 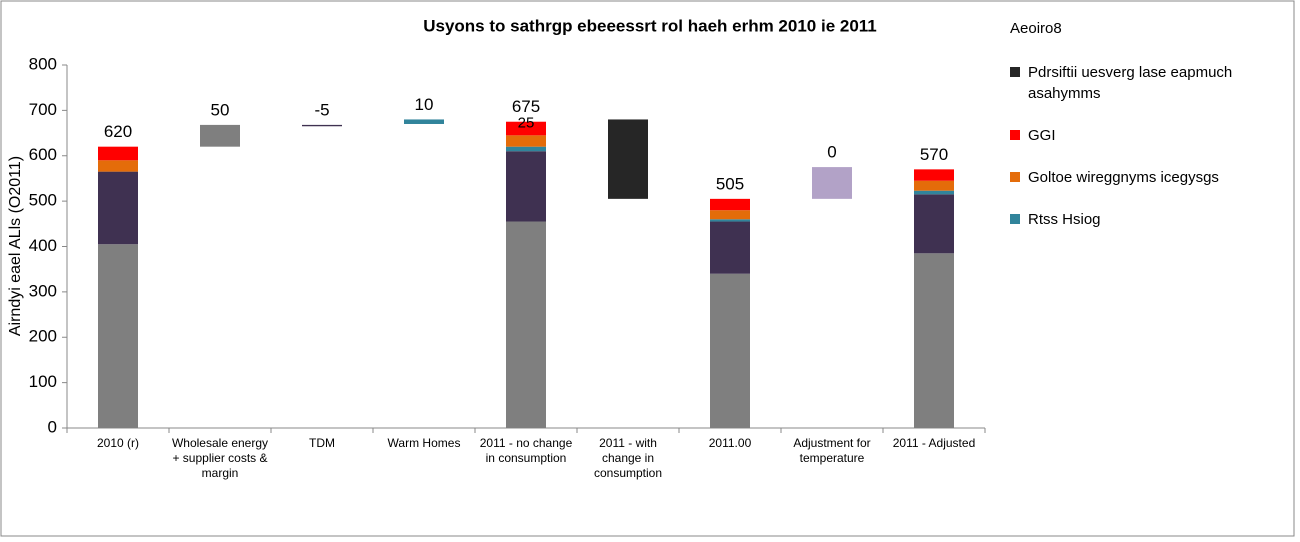 I want to click on x-tick-label: Adjustment for temperature, so click(x=832, y=450).